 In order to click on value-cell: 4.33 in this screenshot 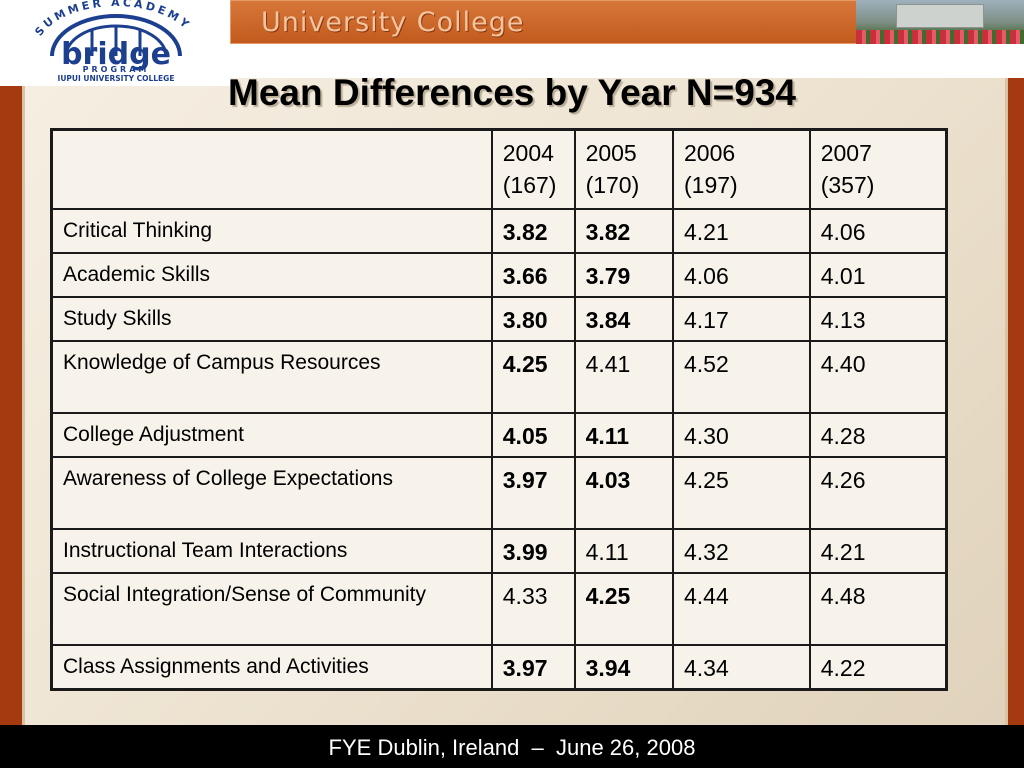, I will do `click(533, 608)`.